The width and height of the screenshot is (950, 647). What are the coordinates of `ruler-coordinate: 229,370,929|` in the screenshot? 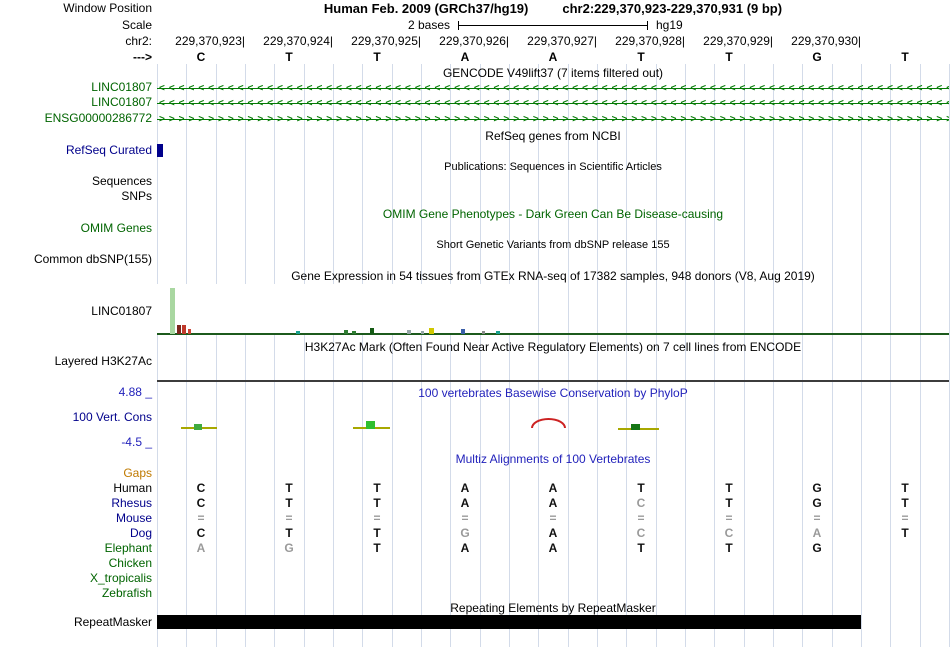 It's located at (738, 41).